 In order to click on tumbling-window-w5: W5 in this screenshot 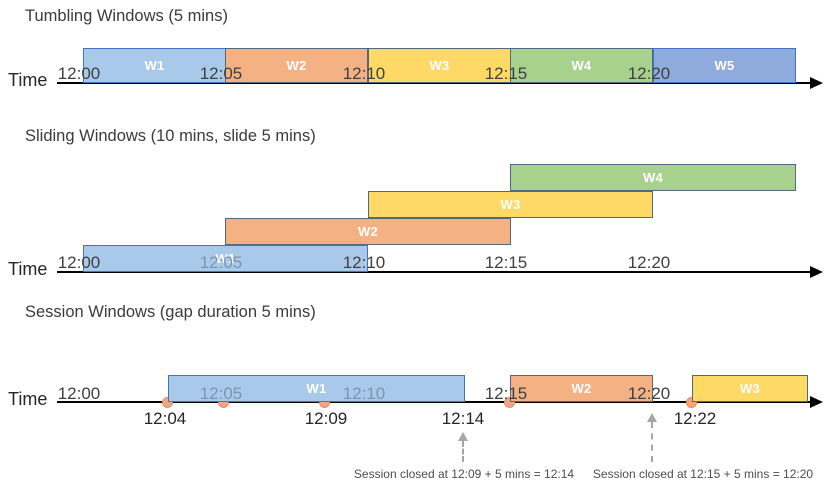, I will do `click(724, 65)`.